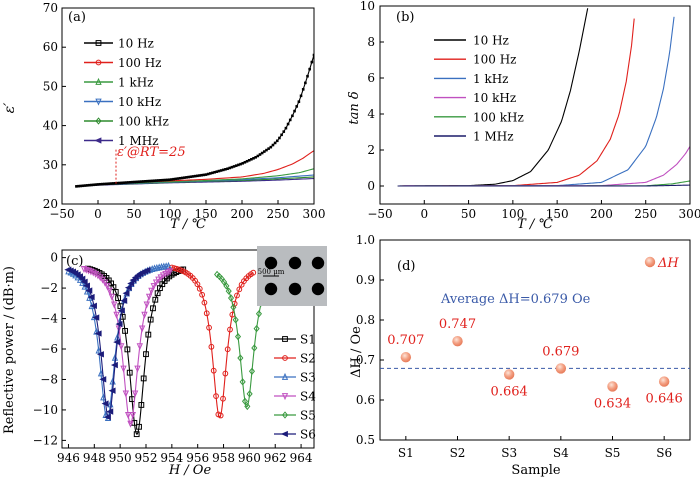 The image size is (700, 482). I want to click on panel-c-x-tick-label: 958, so click(223, 458).